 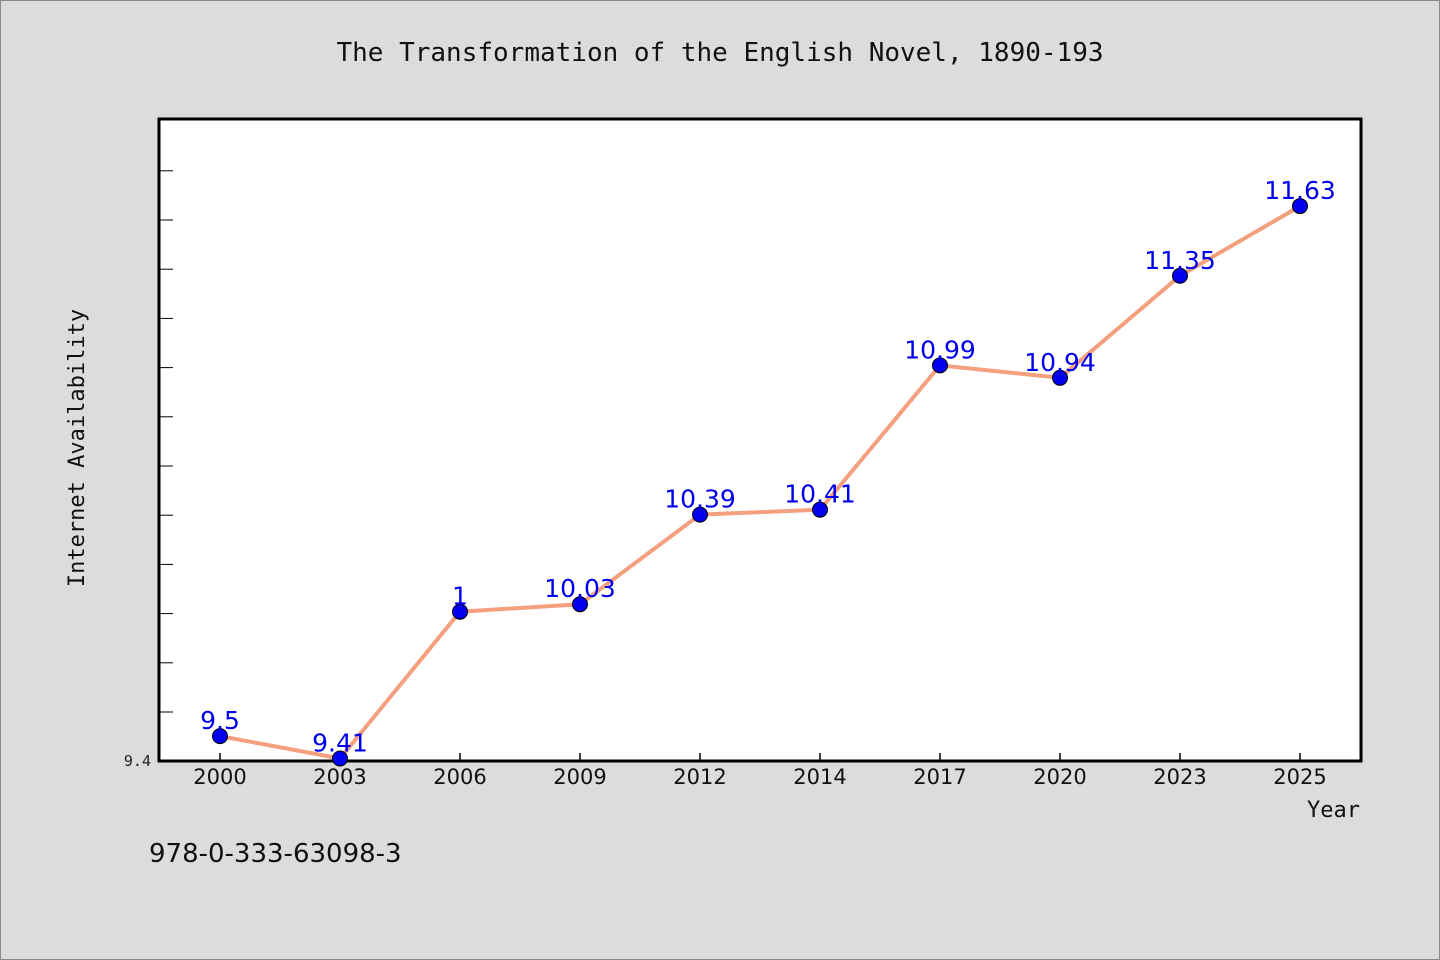 I want to click on x-tick-label: 2025, so click(x=1299, y=777).